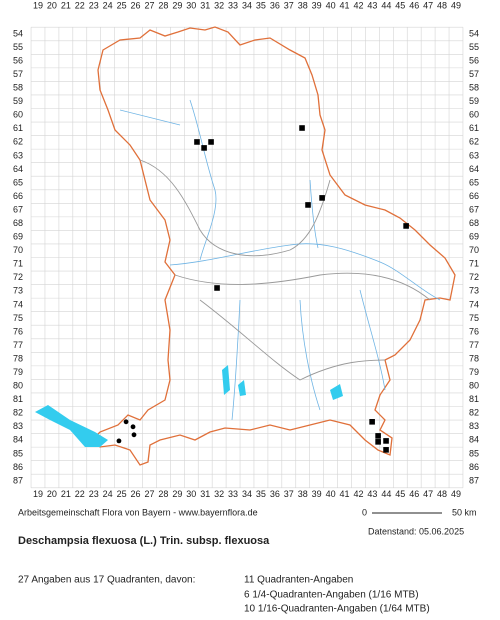  Describe the element at coordinates (108, 5) in the screenshot. I see `column-label: 24` at that location.